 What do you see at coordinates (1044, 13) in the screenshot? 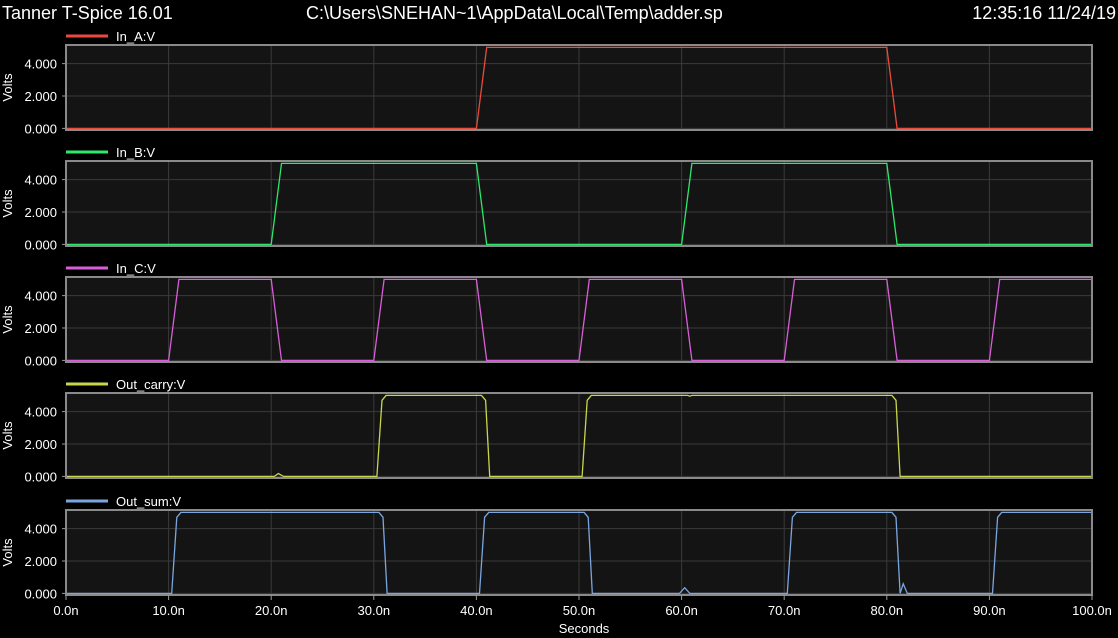
I see `timestamp: 12:35:16 11/24/19` at bounding box center [1044, 13].